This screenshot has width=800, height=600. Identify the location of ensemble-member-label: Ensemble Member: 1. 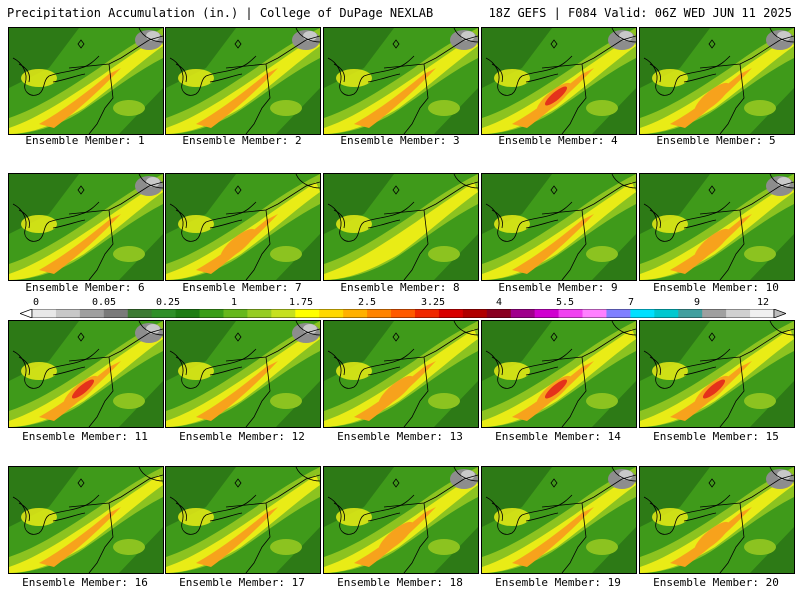
(85, 140).